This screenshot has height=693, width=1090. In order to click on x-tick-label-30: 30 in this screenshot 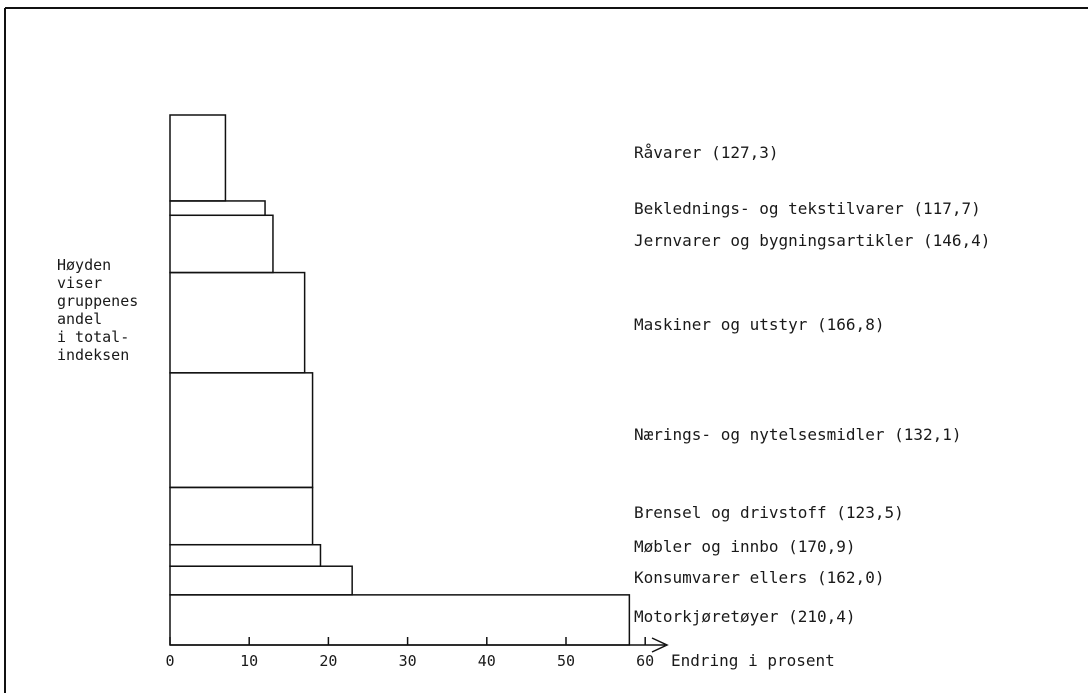, I will do `click(408, 661)`.